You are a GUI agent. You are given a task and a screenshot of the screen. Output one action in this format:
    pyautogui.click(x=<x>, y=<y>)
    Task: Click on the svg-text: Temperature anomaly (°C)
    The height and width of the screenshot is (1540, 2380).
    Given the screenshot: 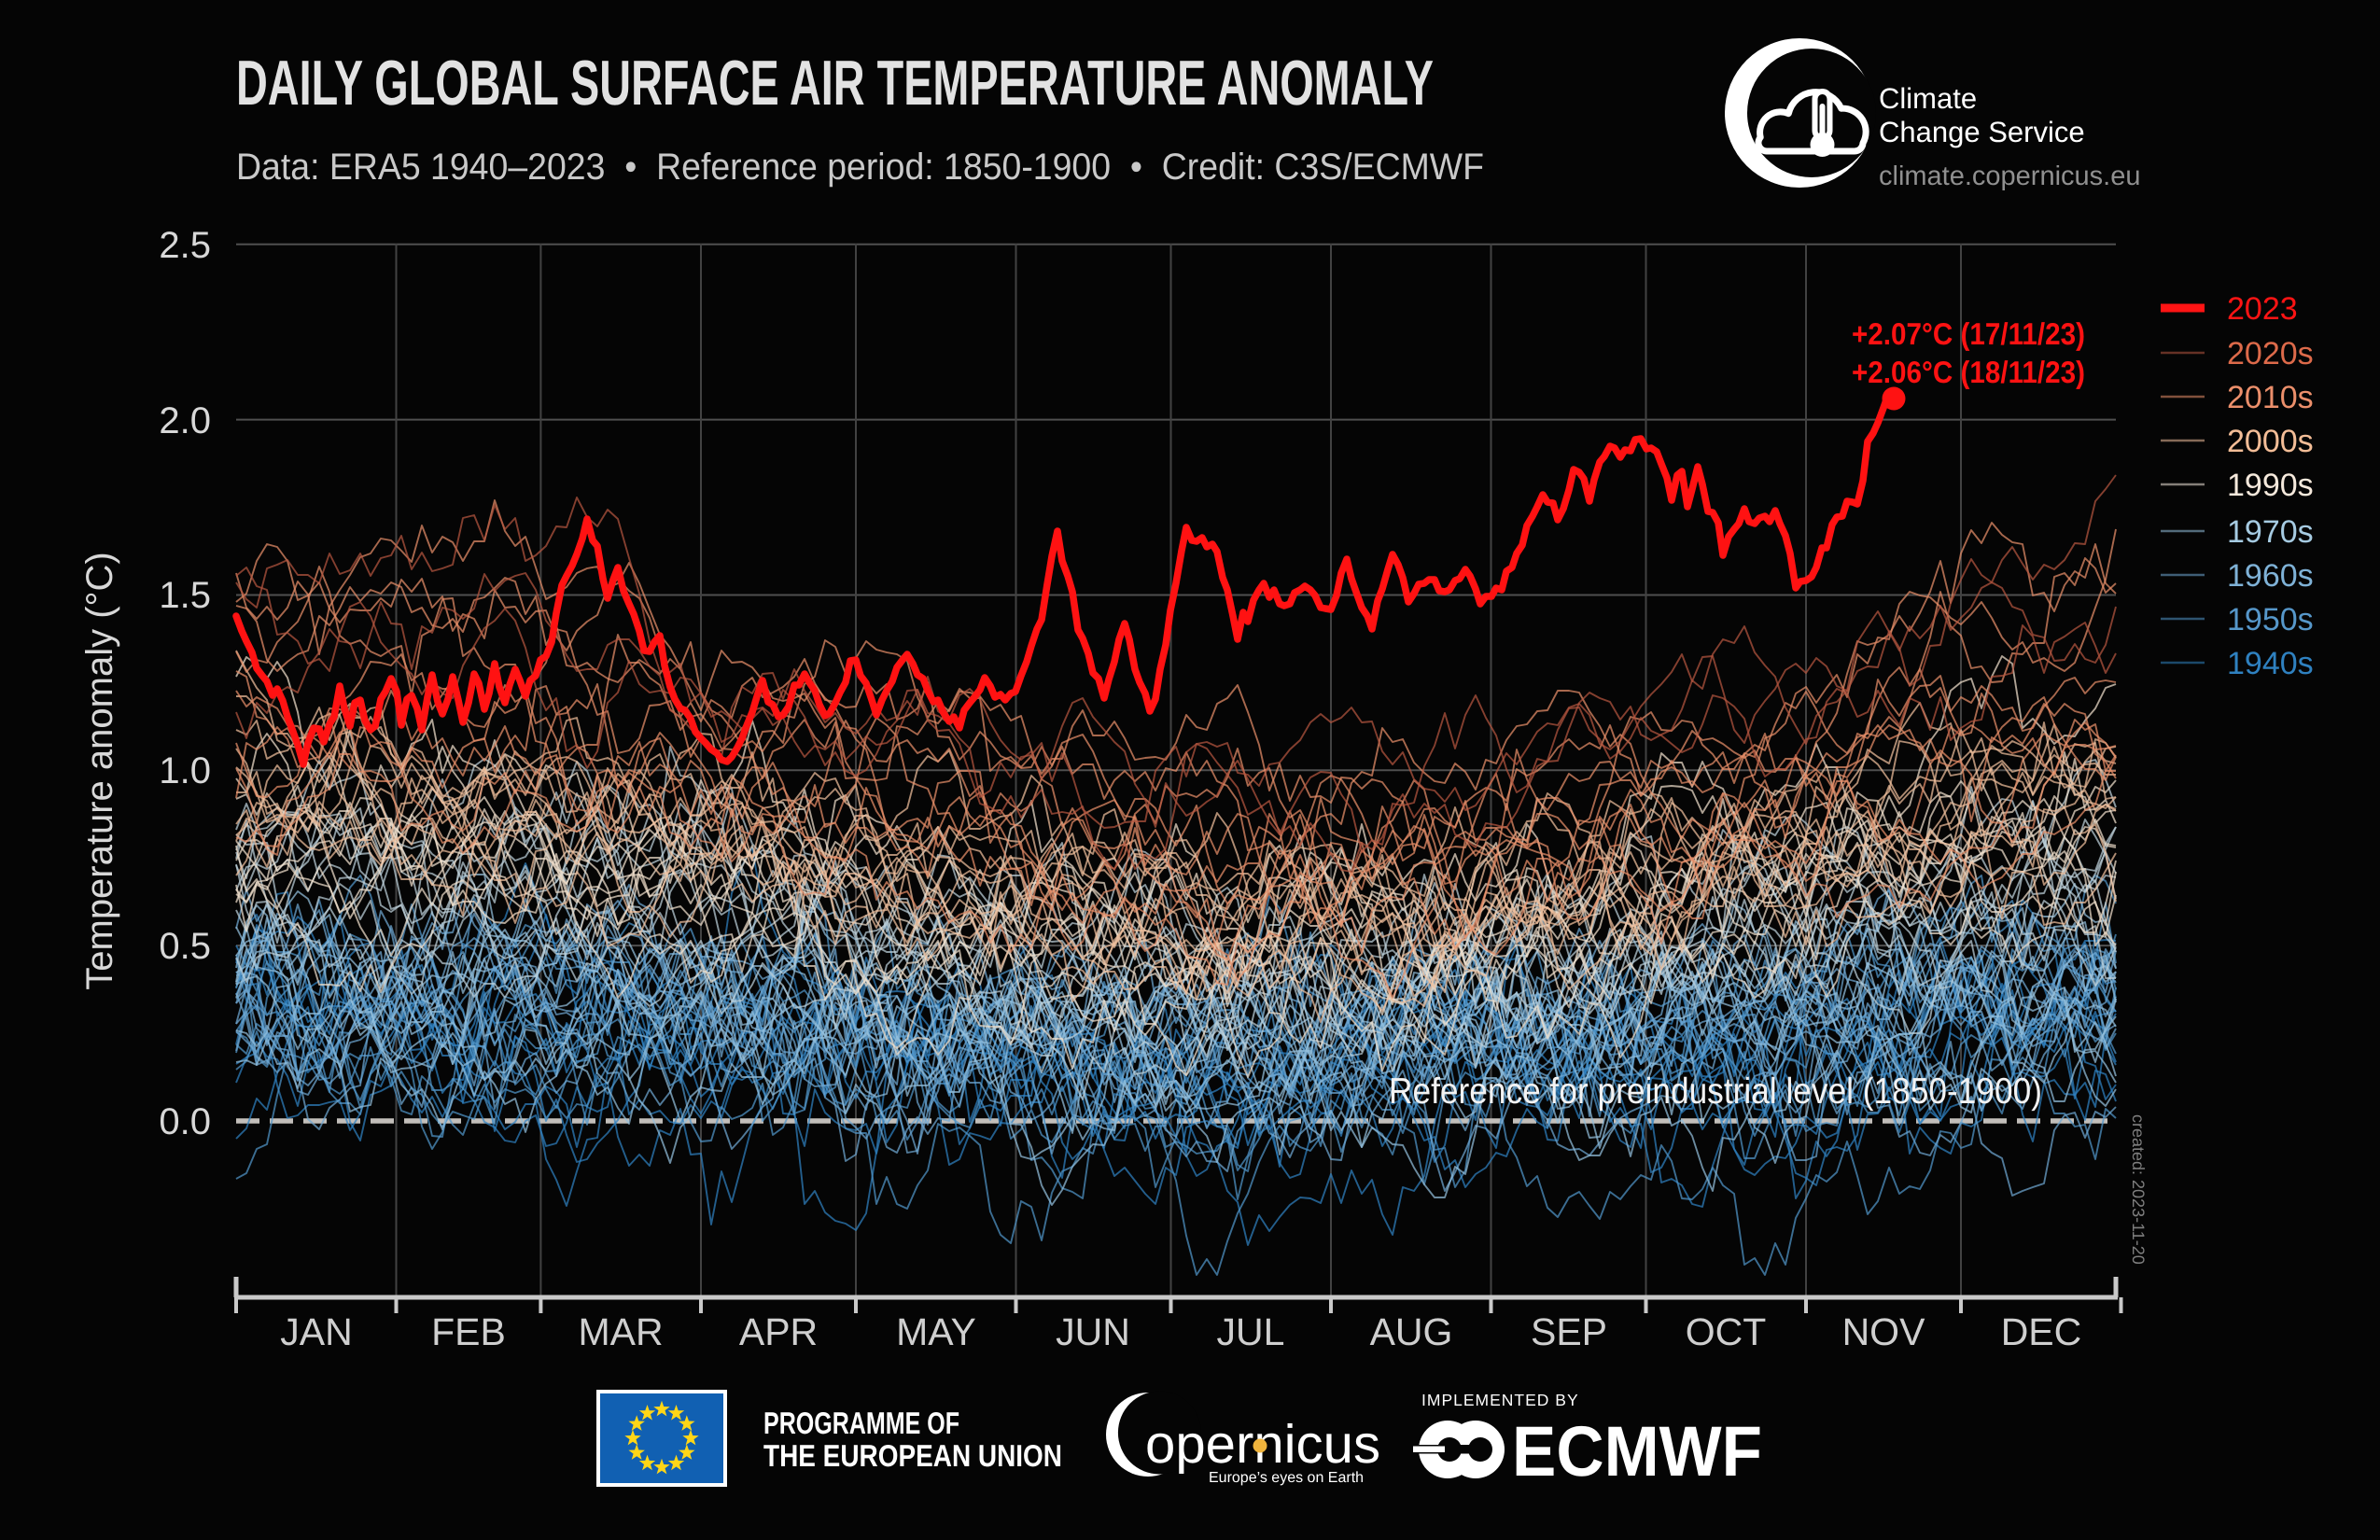 What is the action you would take?
    pyautogui.click(x=99, y=771)
    